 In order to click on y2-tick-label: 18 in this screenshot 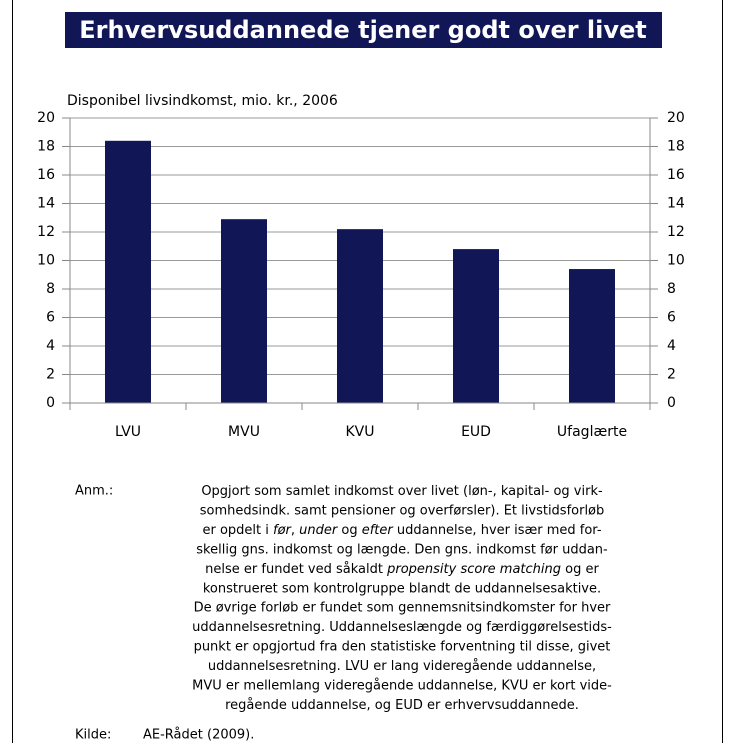, I will do `click(676, 147)`.